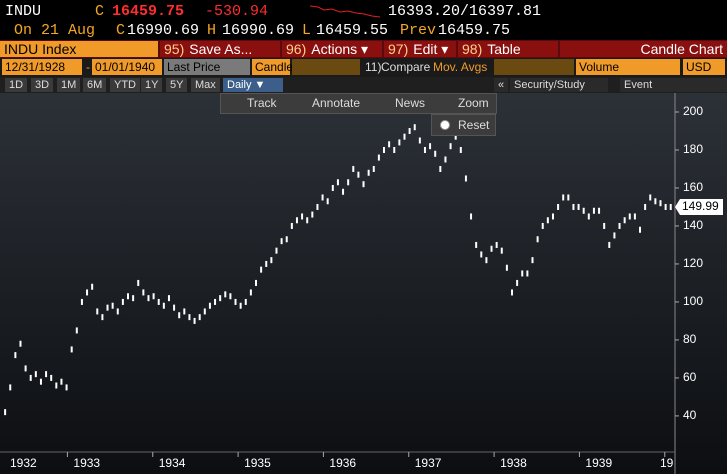 The height and width of the screenshot is (474, 727). I want to click on reset-icon, so click(445, 125).